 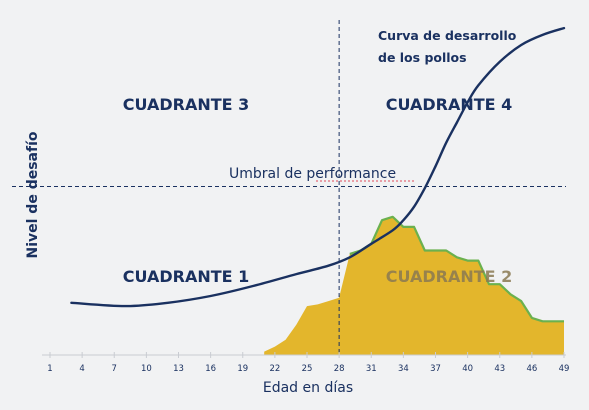 I want to click on x-tick-label: 31, so click(x=371, y=369).